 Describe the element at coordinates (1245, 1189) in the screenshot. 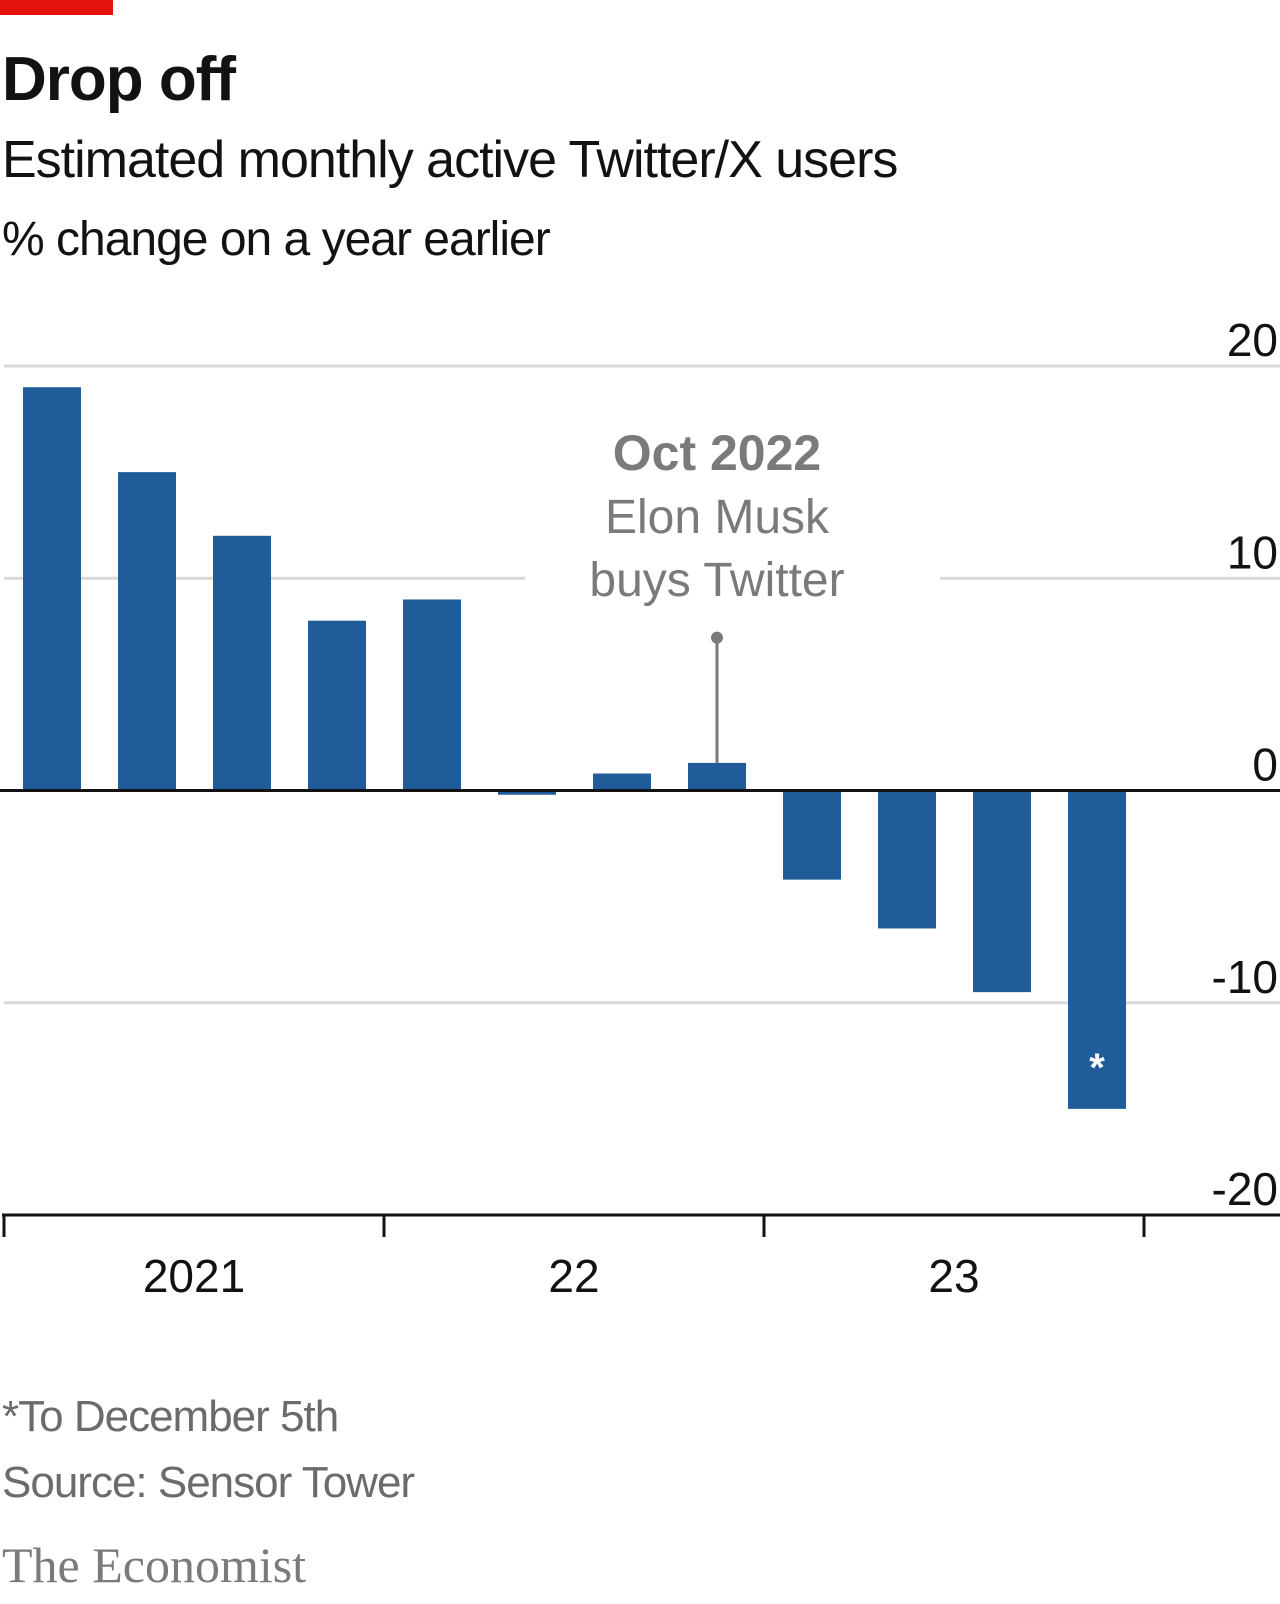

I see `y-tick-label: -20` at that location.